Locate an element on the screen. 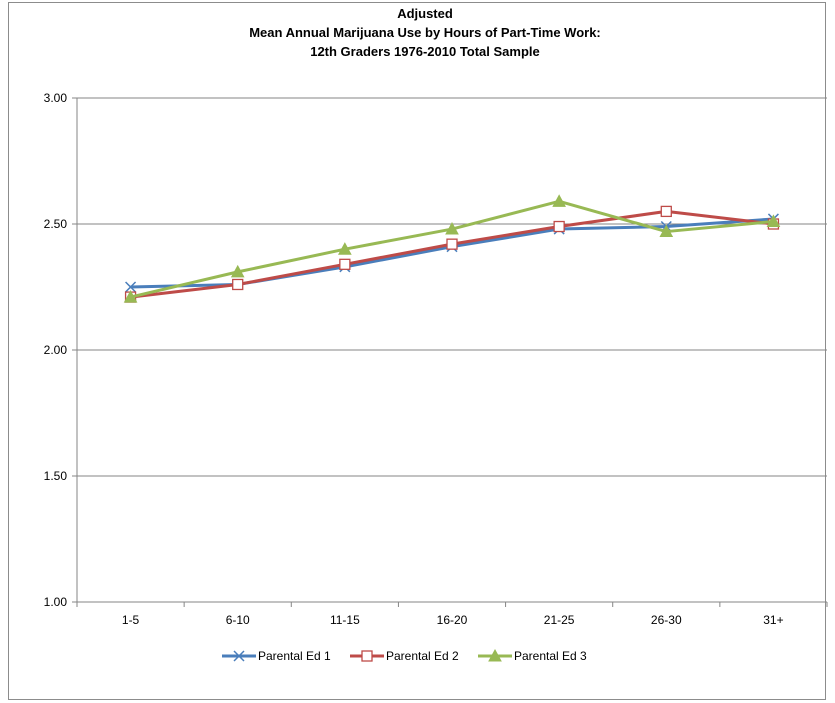 Image resolution: width=835 pixels, height=703 pixels. y-tick-label: 2.50 is located at coordinates (56, 224).